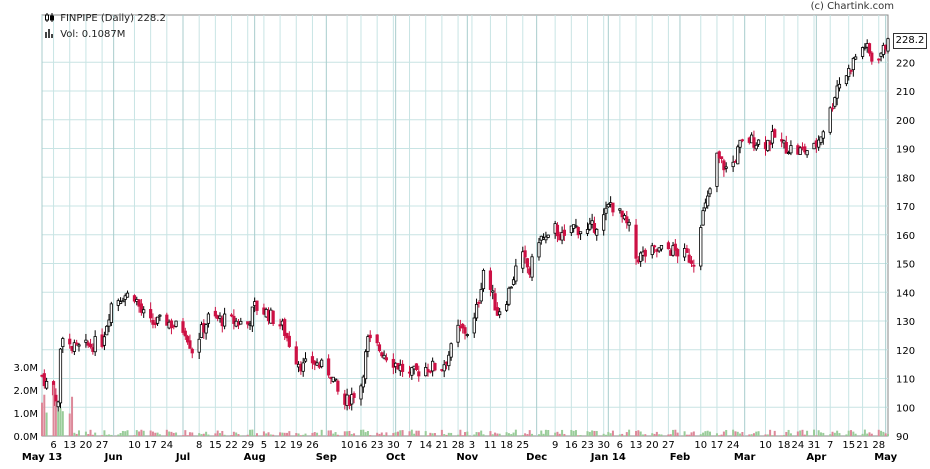 This screenshot has width=930, height=469. I want to click on y-tick-label: 150, so click(905, 265).